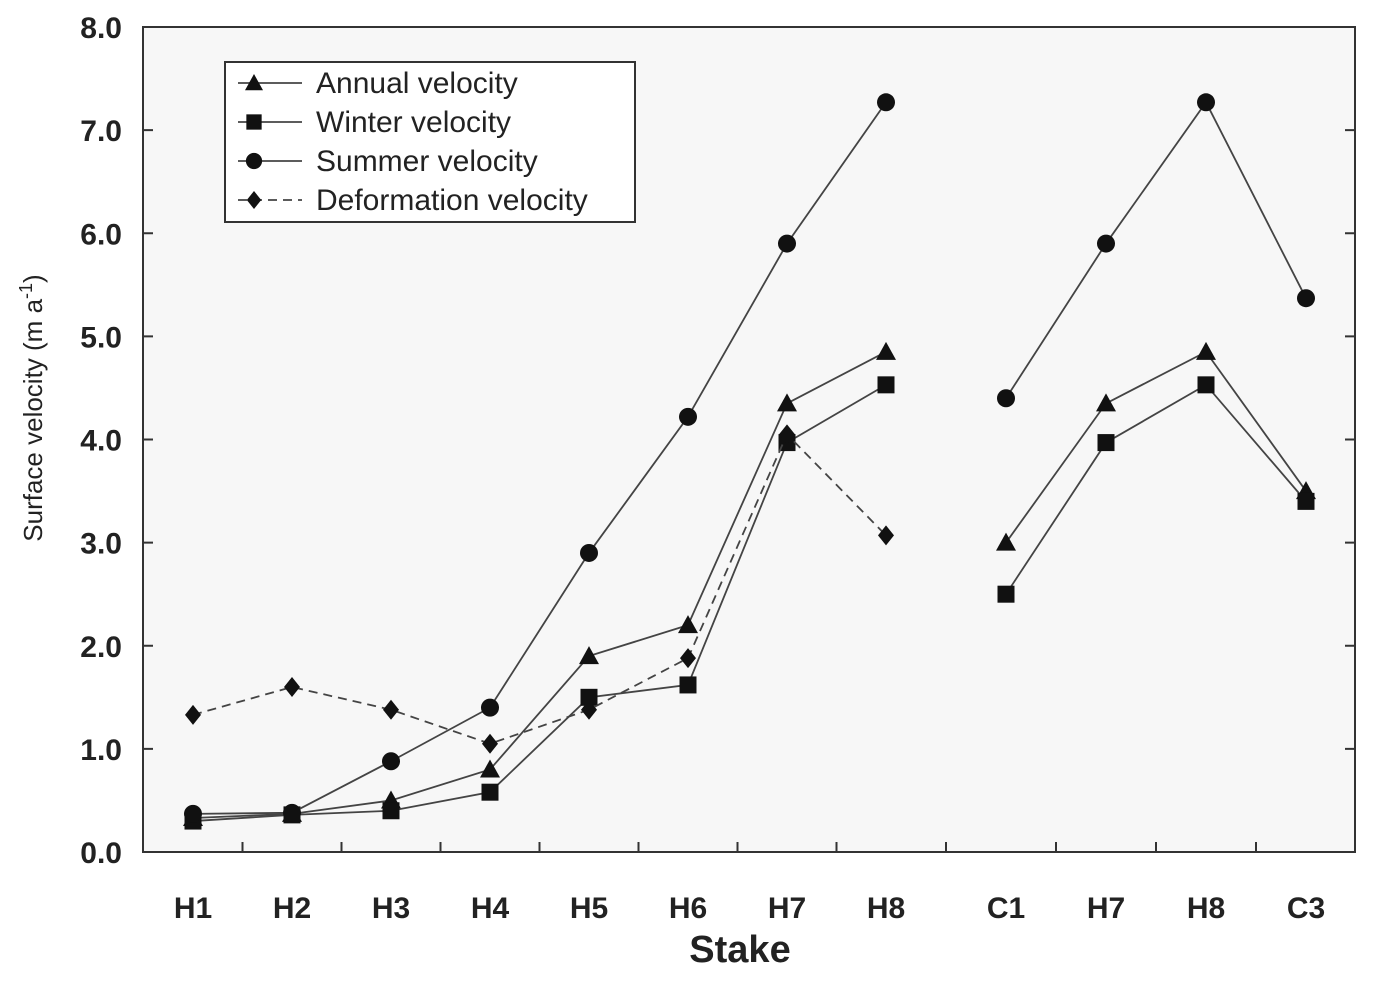  What do you see at coordinates (26, 291) in the screenshot?
I see `y-axis-title-sup: -1` at bounding box center [26, 291].